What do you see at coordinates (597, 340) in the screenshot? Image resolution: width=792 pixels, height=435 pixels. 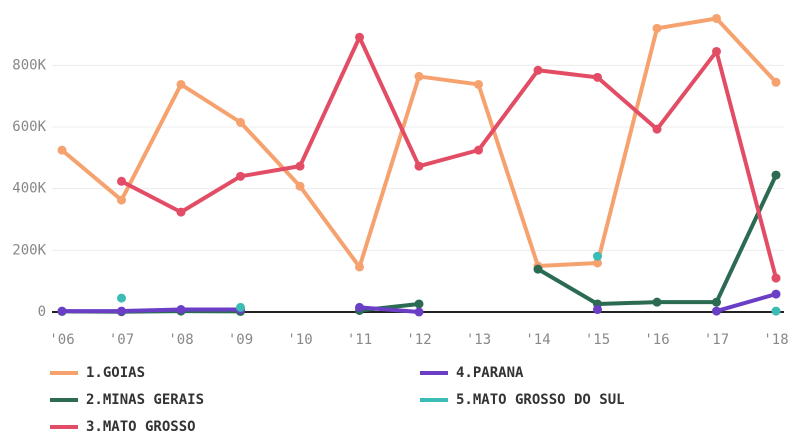 I see `x-tick-label: '15` at bounding box center [597, 340].